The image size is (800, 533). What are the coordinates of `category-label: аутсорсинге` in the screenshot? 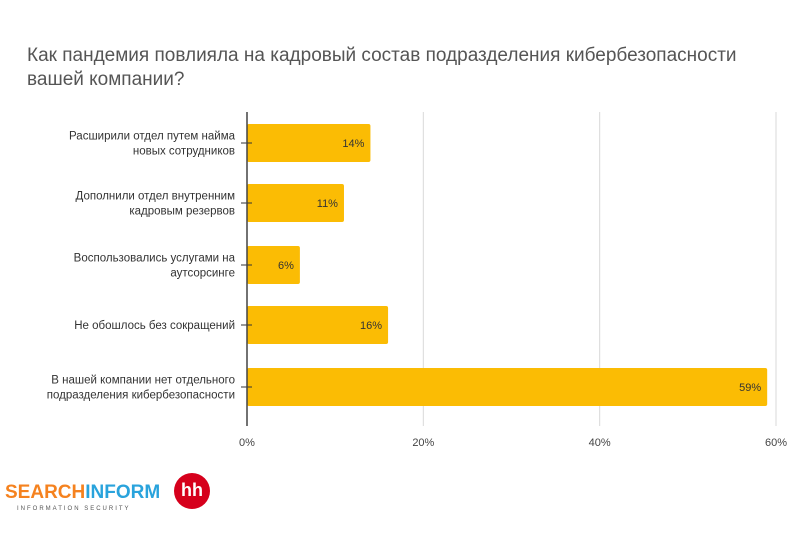 It's located at (202, 274).